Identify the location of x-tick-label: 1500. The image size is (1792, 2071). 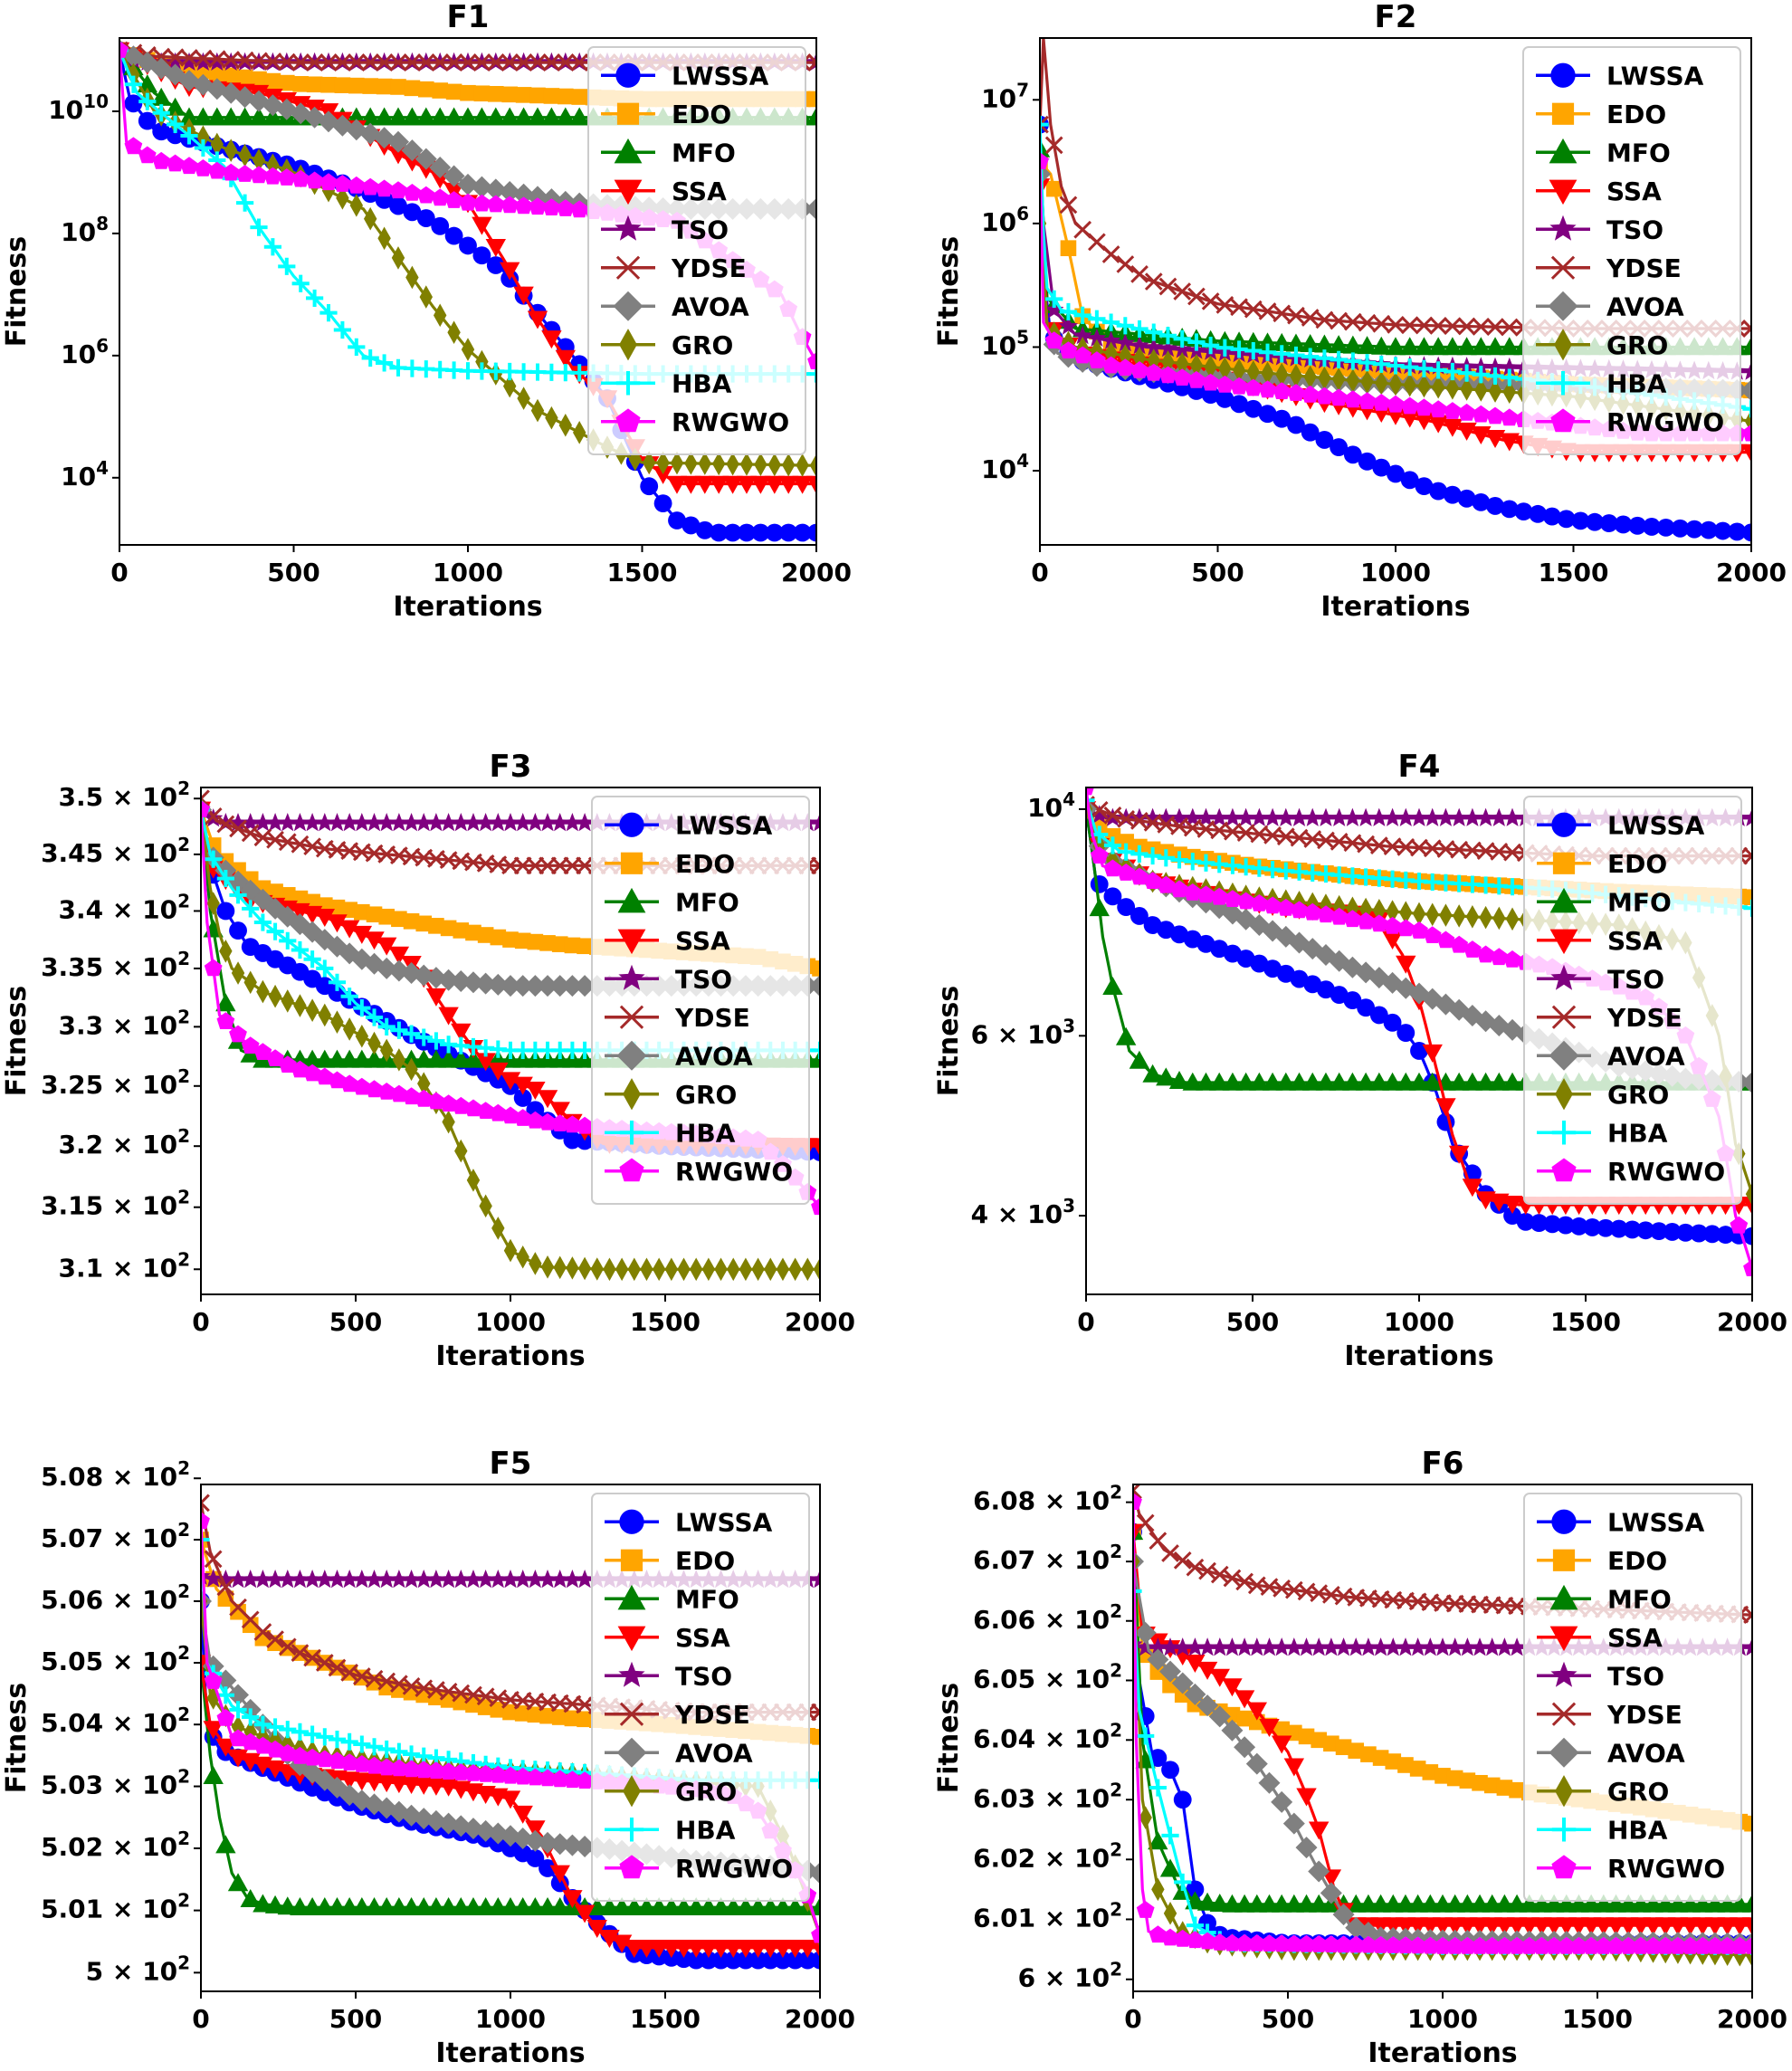
(665, 1322).